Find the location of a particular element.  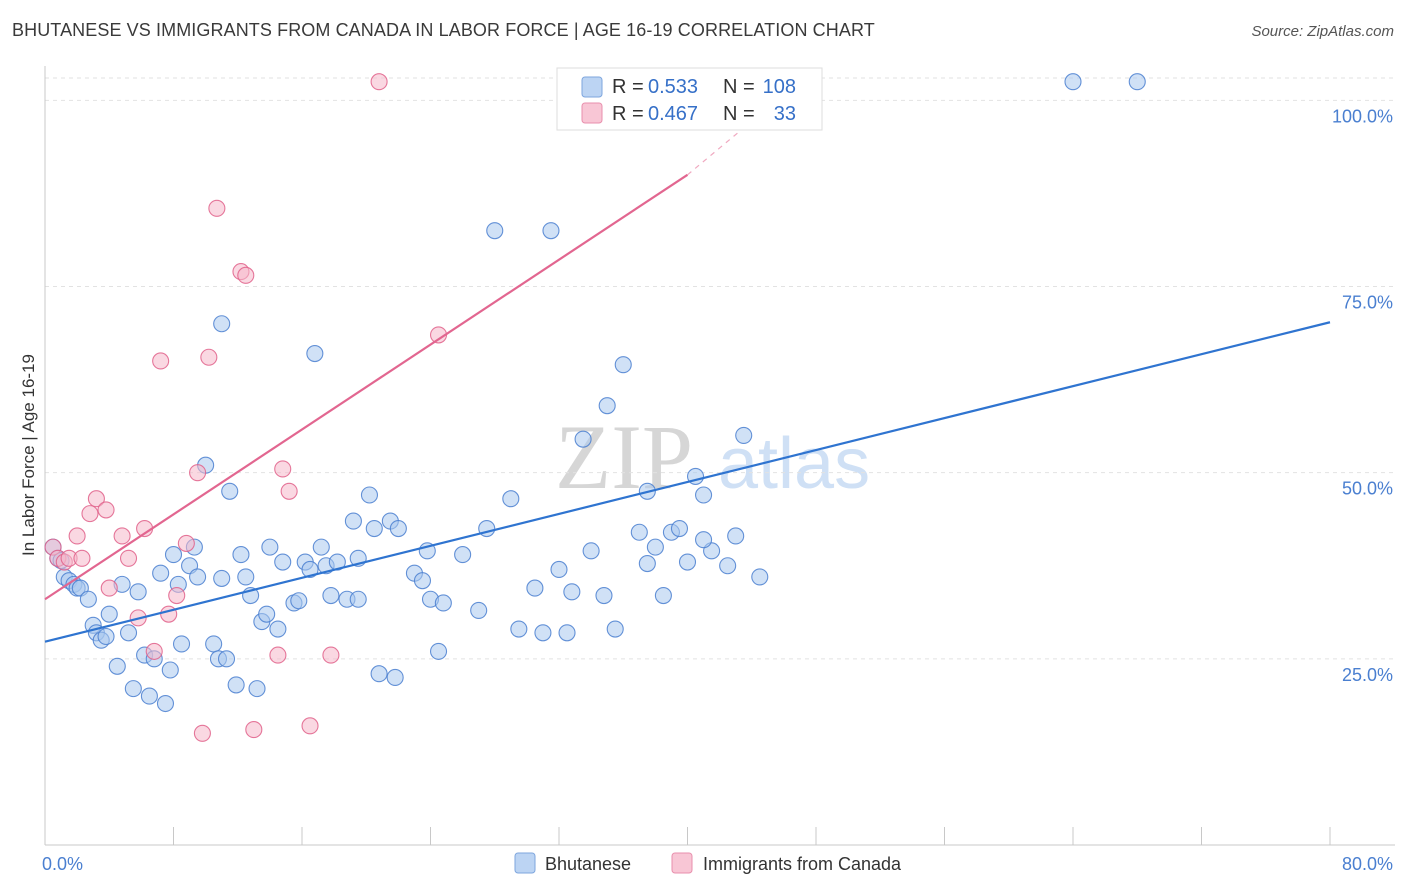

x-tick-labels: 0.0% 80.0% is located at coordinates (717, 864).